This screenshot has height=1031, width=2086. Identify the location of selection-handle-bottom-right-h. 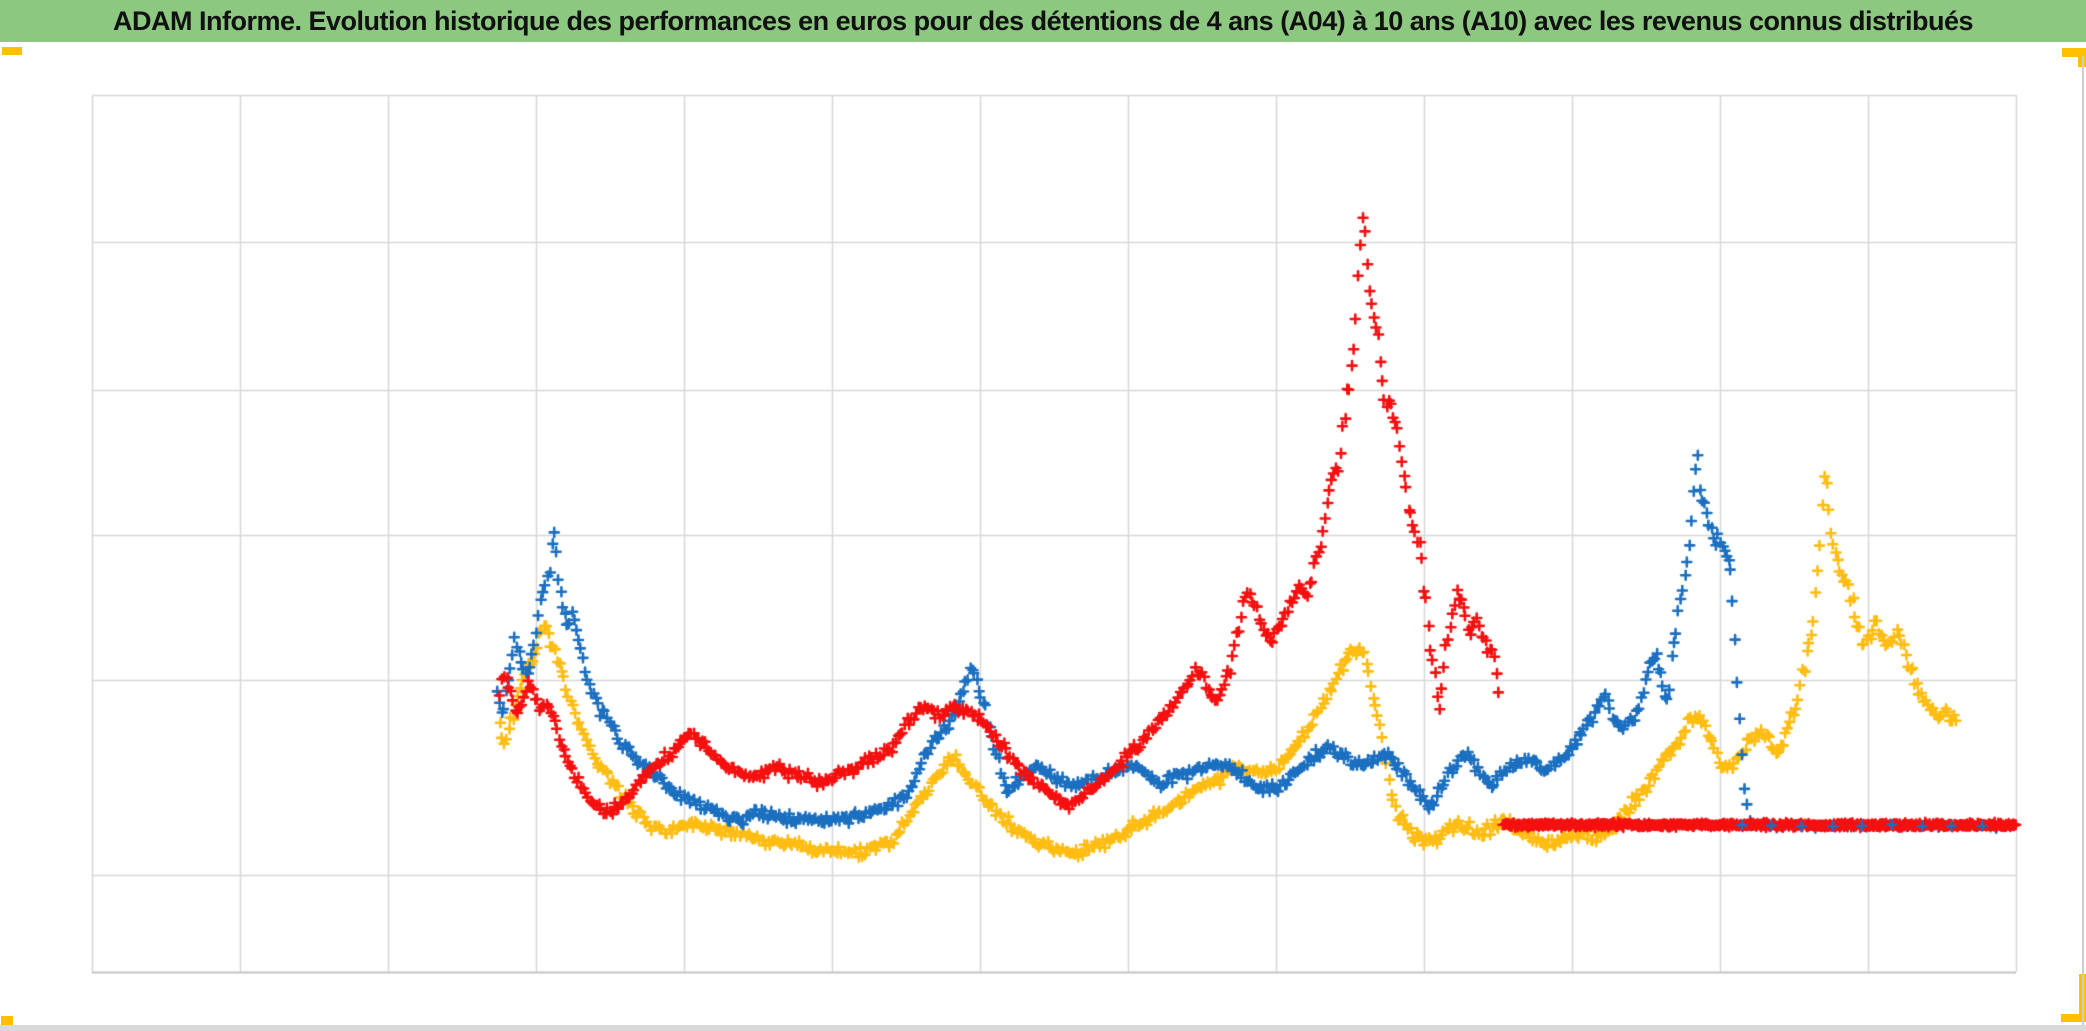
(2073, 1018).